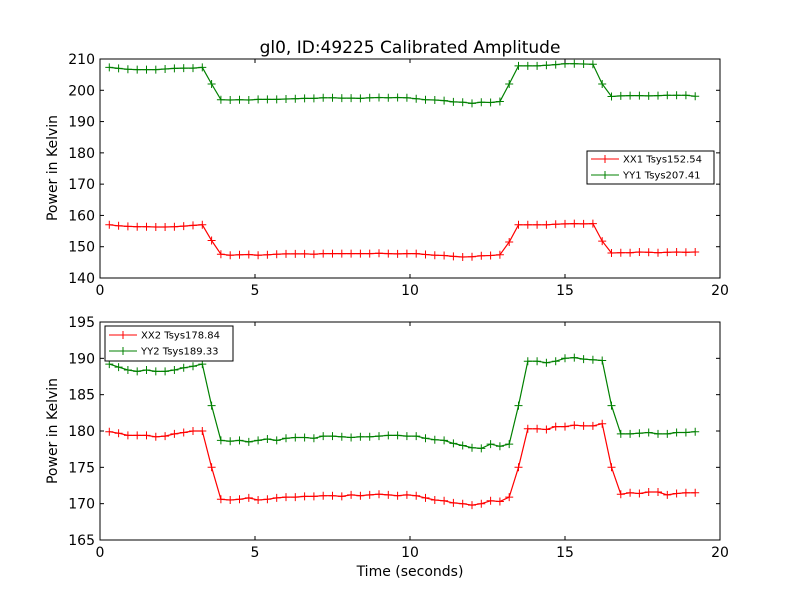  Describe the element at coordinates (53, 431) in the screenshot. I see `bottom-chart-y-axis-label: Power in Kelvin` at that location.